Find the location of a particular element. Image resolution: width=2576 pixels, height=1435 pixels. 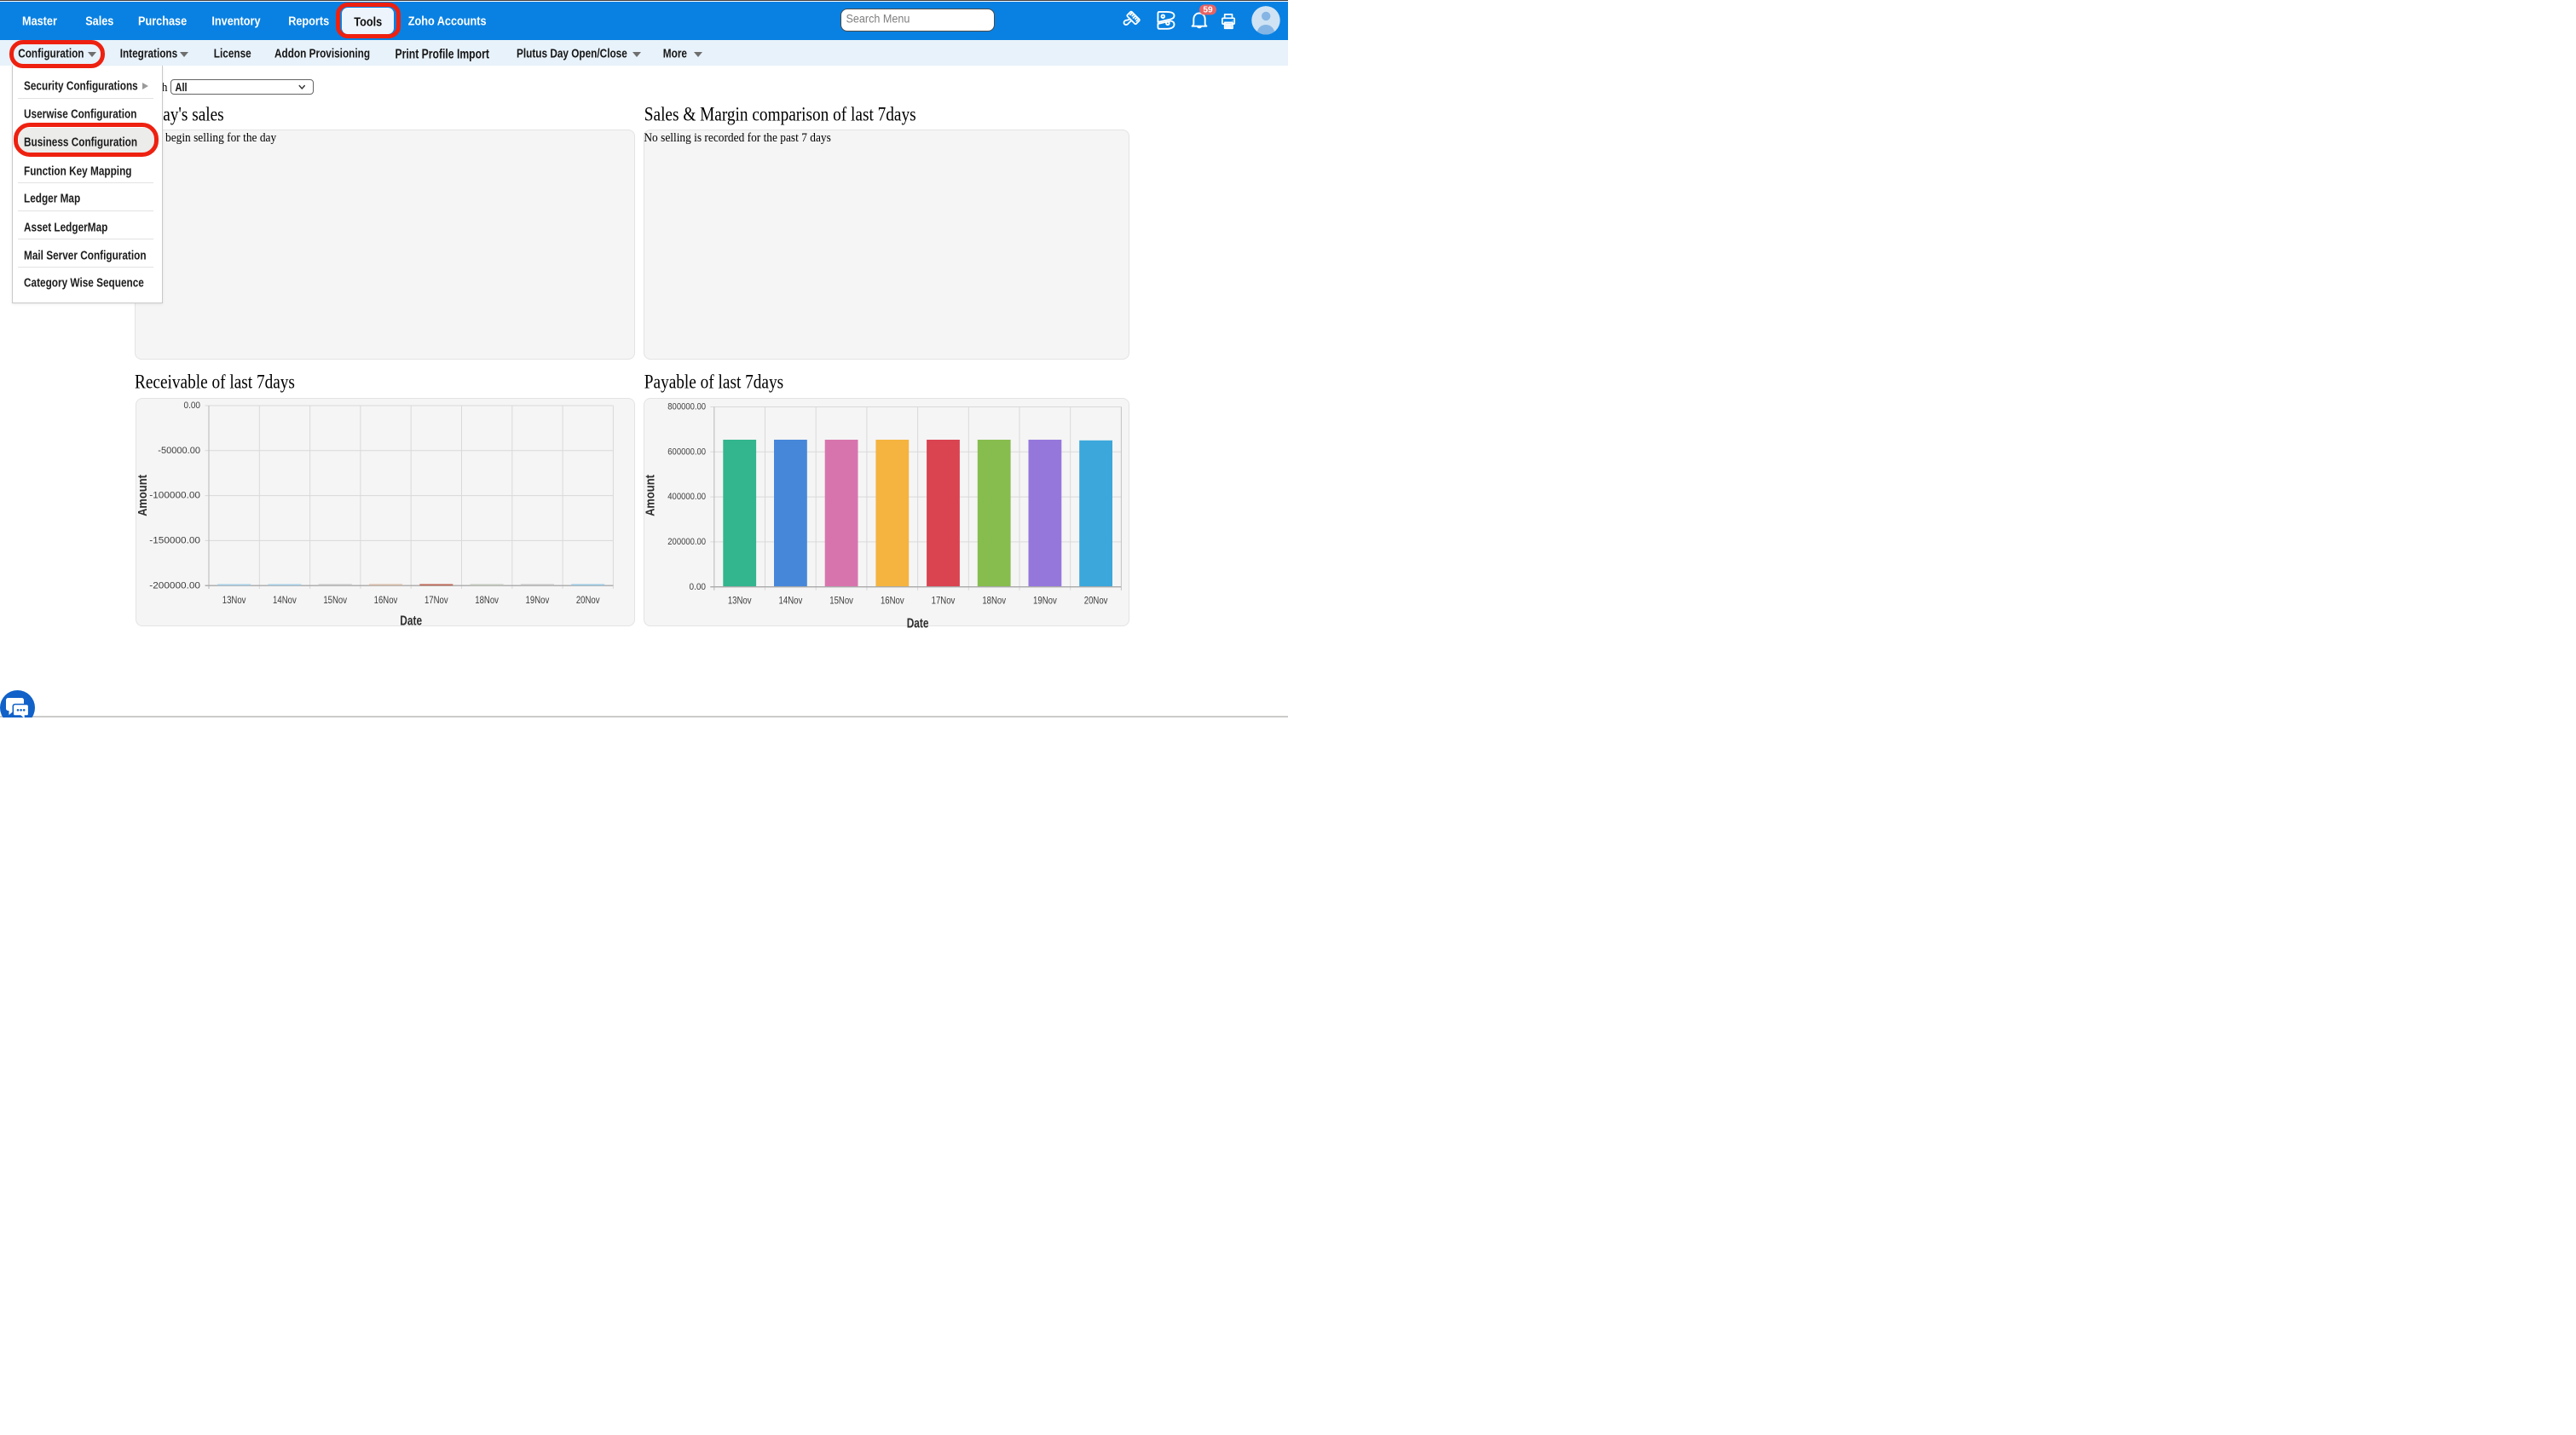

svg-text: 200000.00 is located at coordinates (686, 542).